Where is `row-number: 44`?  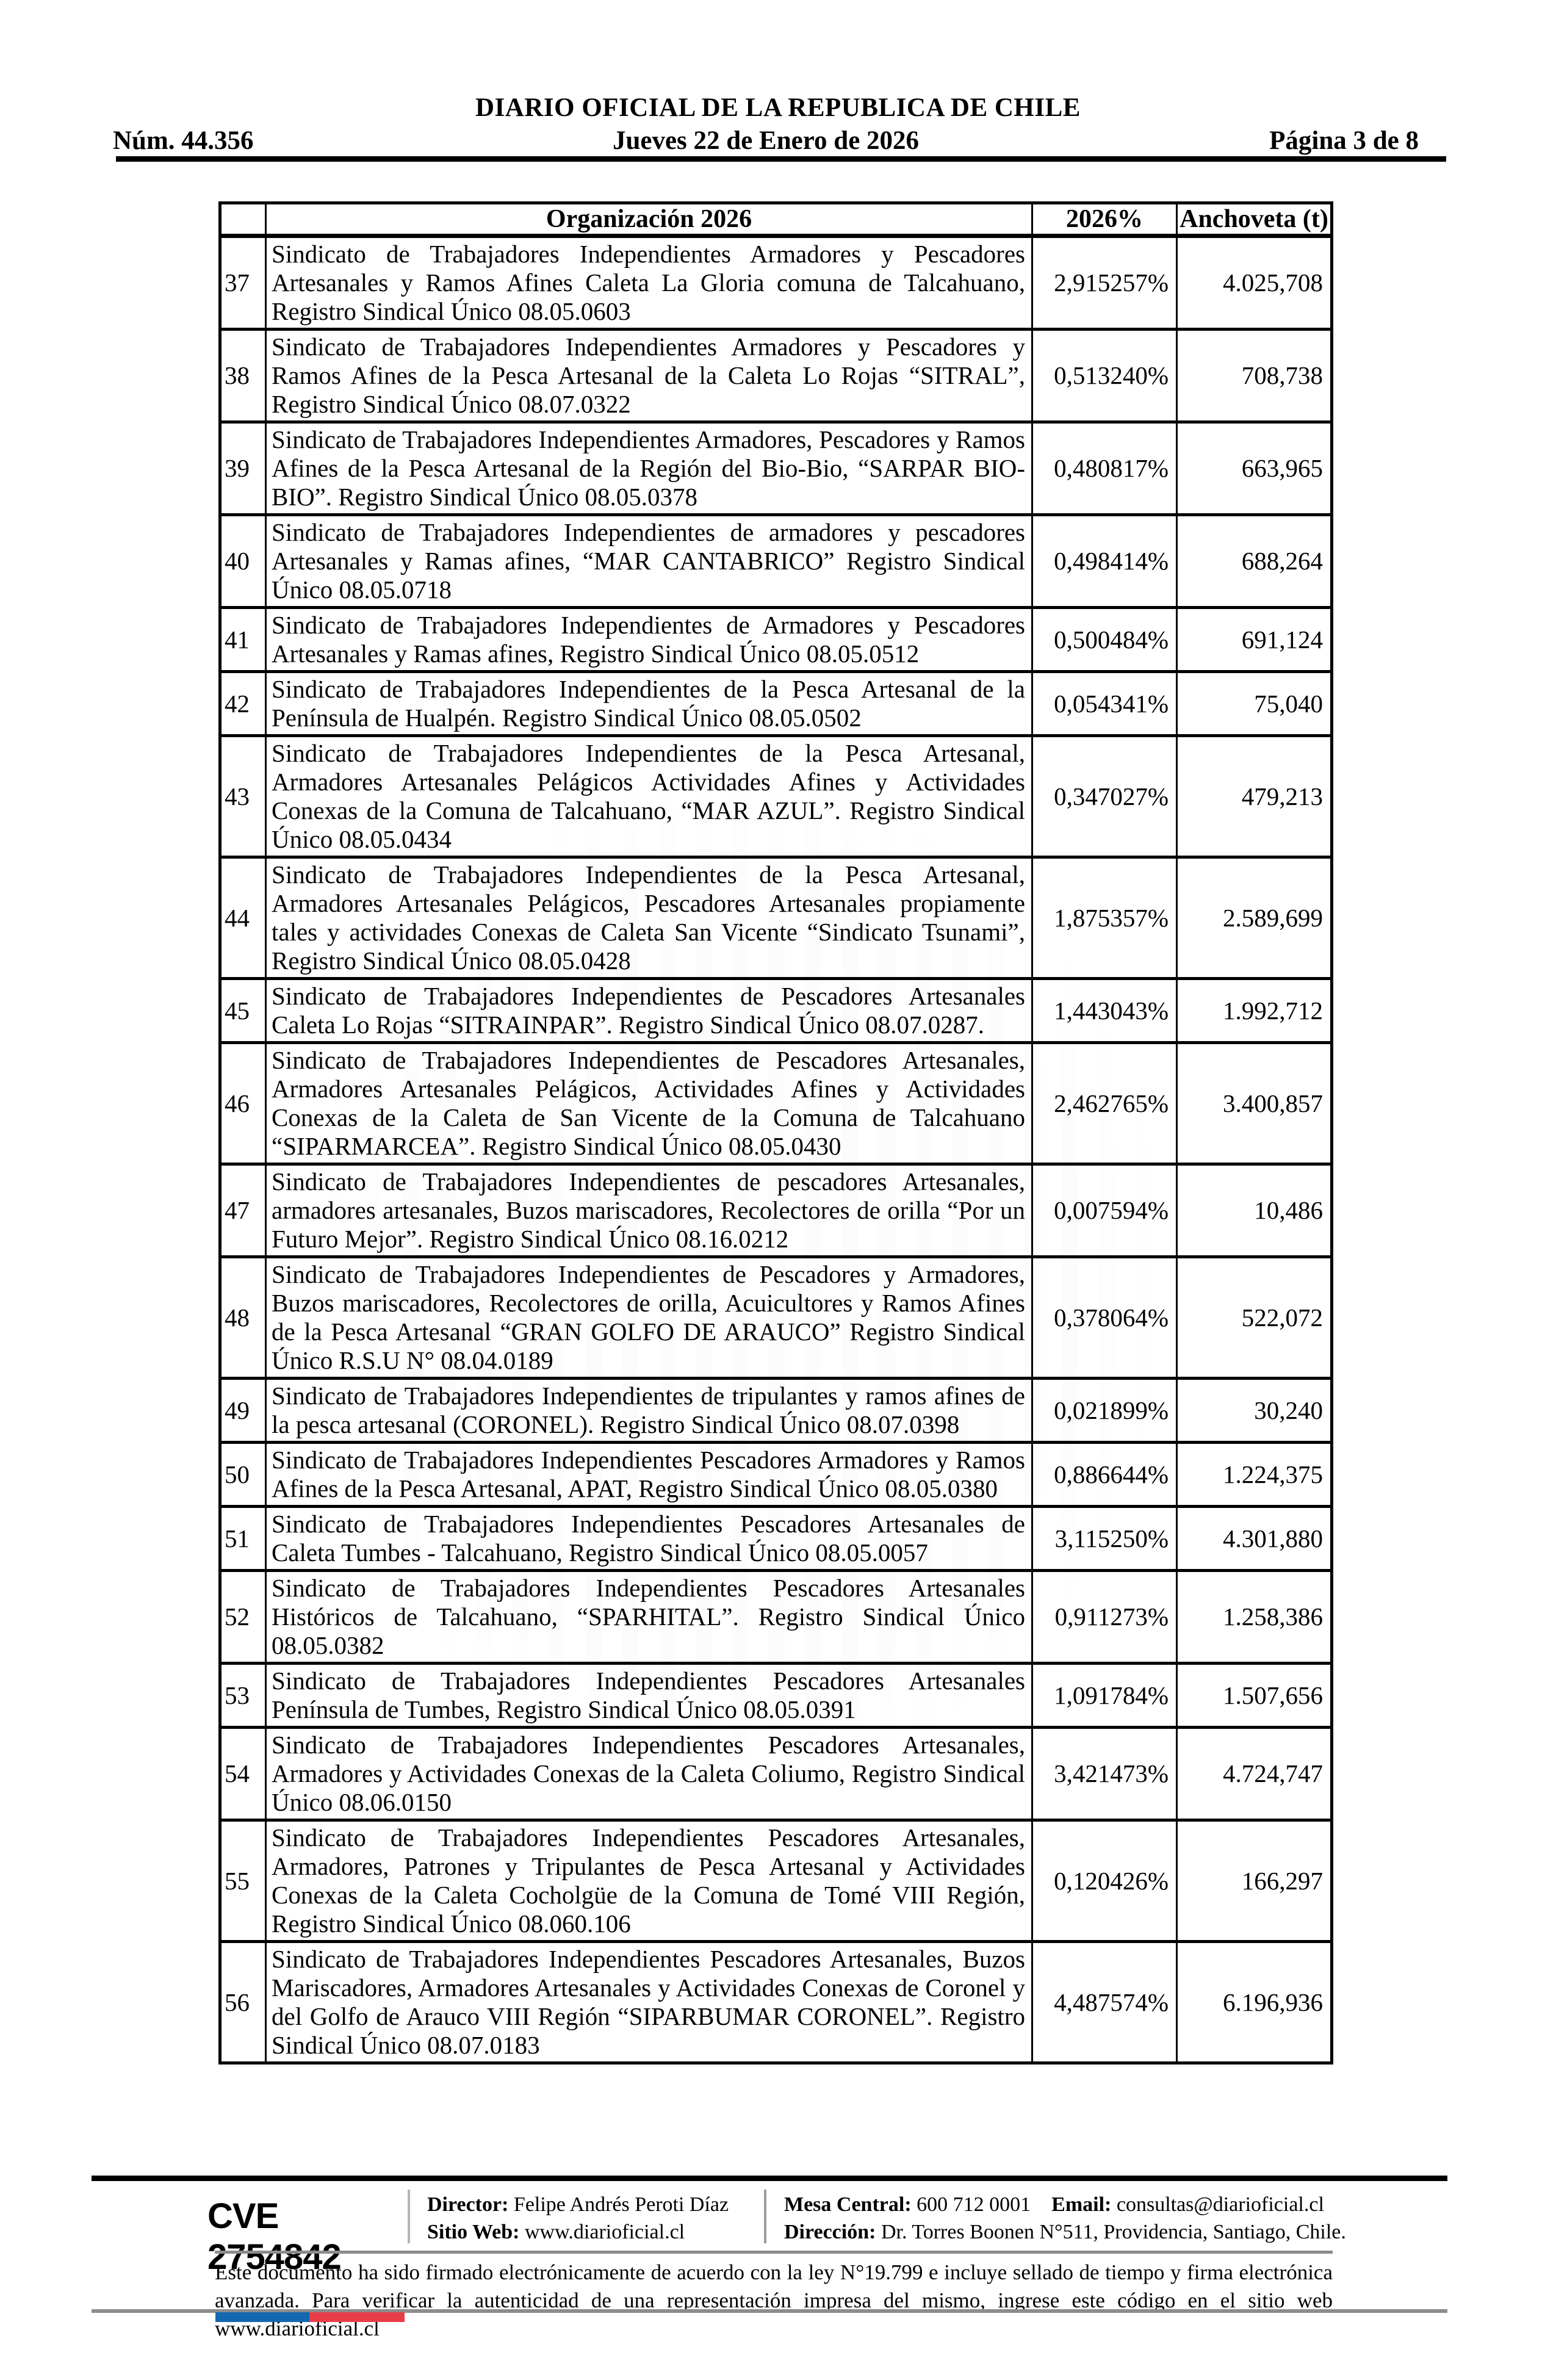 row-number: 44 is located at coordinates (243, 918).